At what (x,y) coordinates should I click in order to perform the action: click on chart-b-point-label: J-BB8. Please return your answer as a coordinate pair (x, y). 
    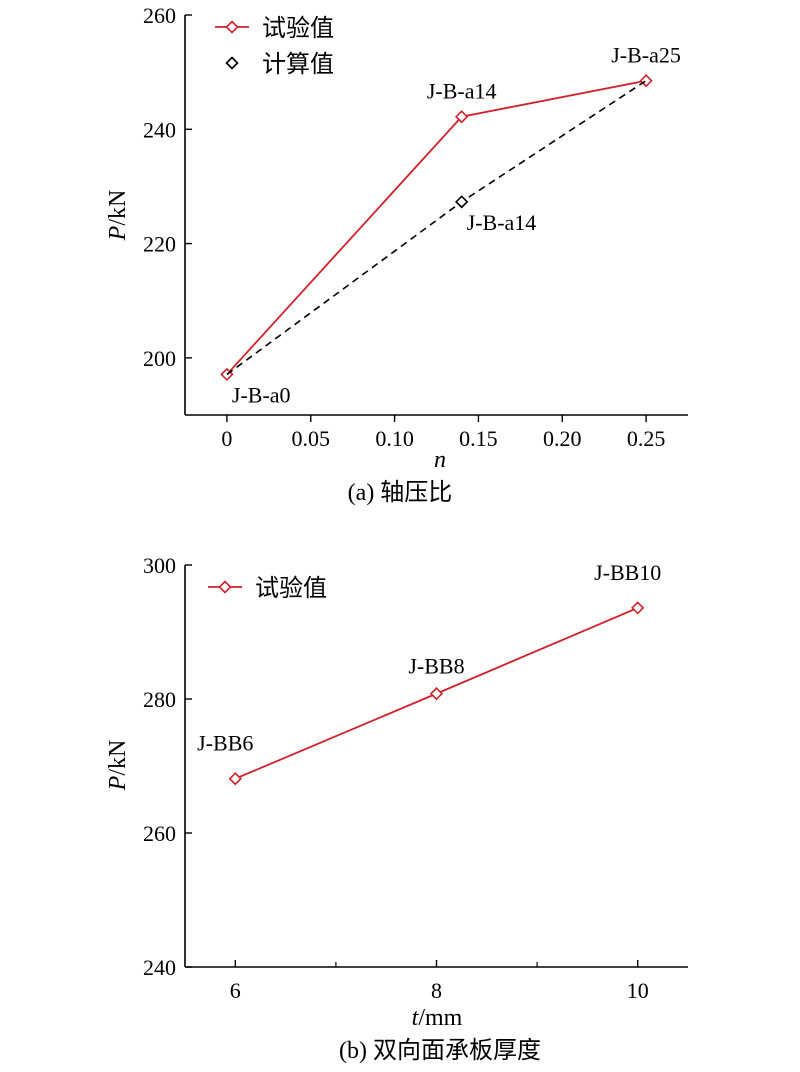
    Looking at the image, I should click on (436, 666).